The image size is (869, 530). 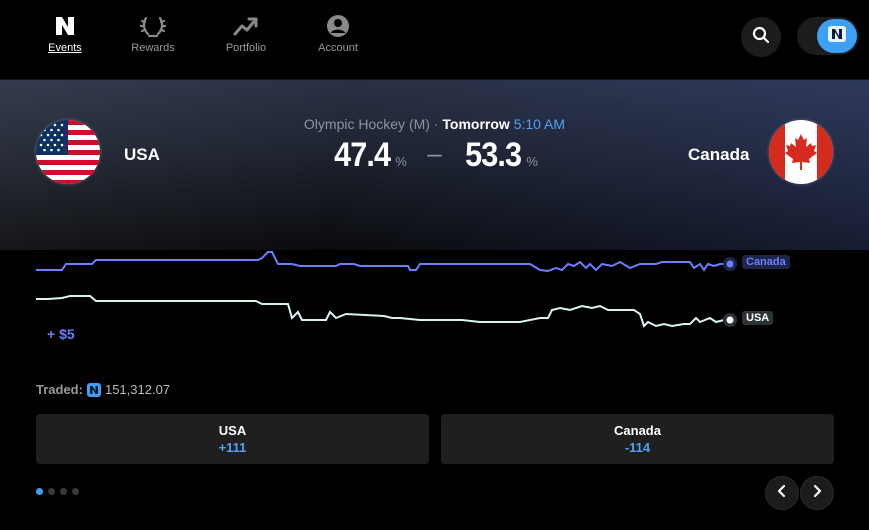 What do you see at coordinates (103, 389) in the screenshot?
I see `traded-volume: Traded: 151,312.07` at bounding box center [103, 389].